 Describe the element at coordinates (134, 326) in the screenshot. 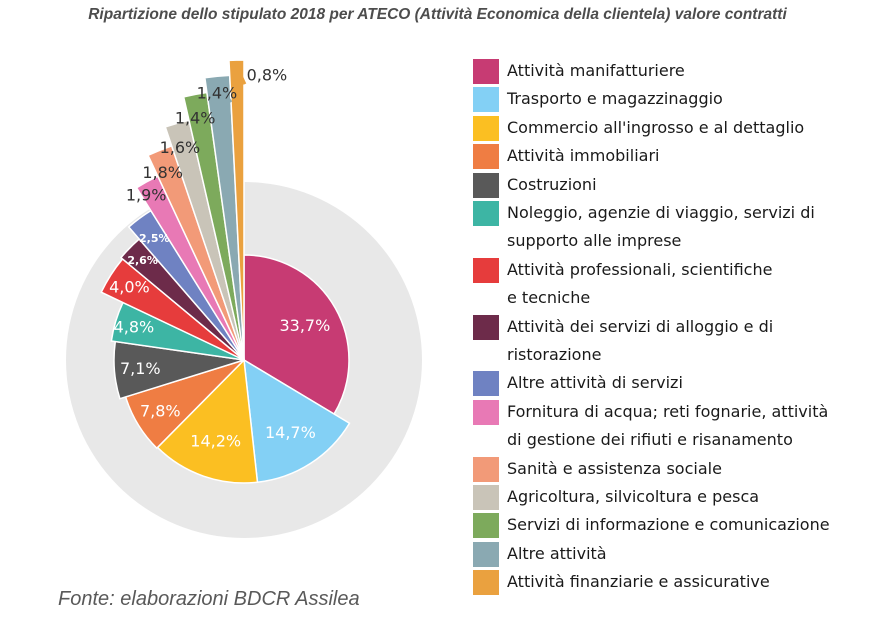

I see `slice-percentage-label: 4,8%` at that location.